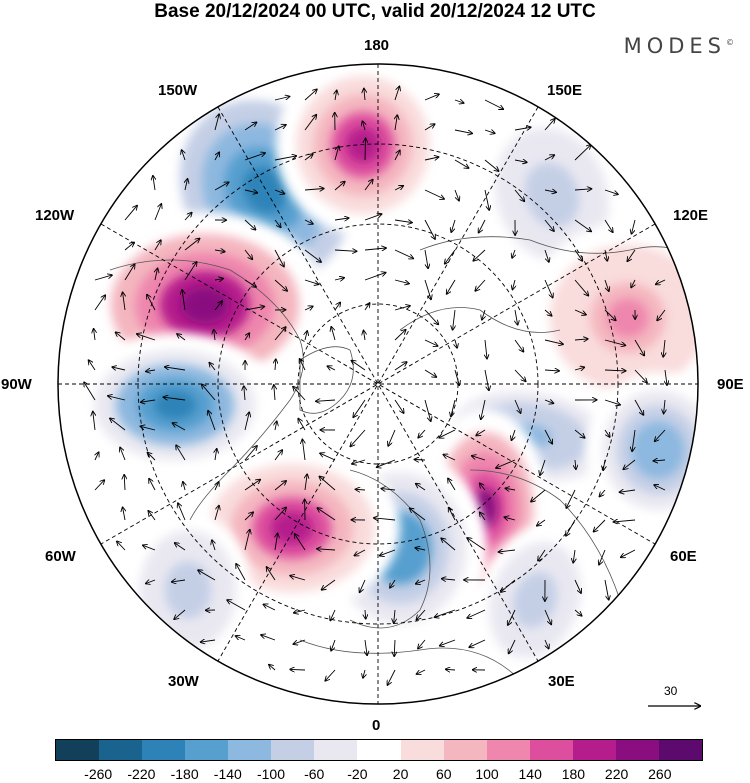 This screenshot has width=750, height=783. What do you see at coordinates (487, 774) in the screenshot?
I see `colorbar-tick-label: 100` at bounding box center [487, 774].